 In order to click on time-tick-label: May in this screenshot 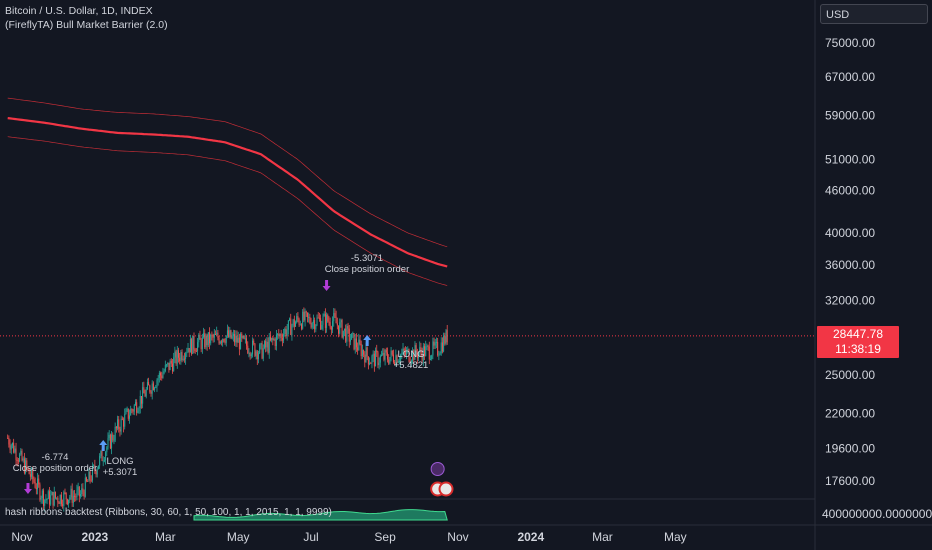, I will do `click(238, 537)`.